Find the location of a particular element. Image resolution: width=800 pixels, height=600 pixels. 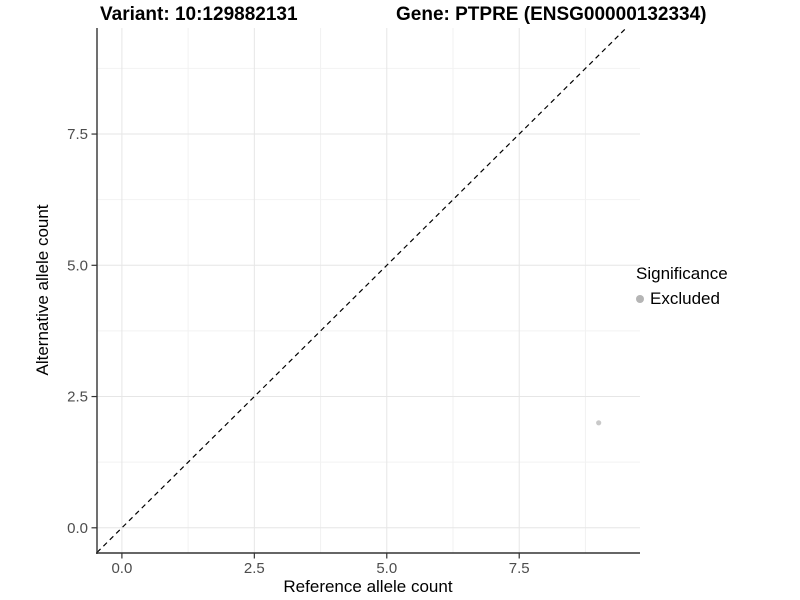

legend-item-excluded: Excluded is located at coordinates (682, 299).